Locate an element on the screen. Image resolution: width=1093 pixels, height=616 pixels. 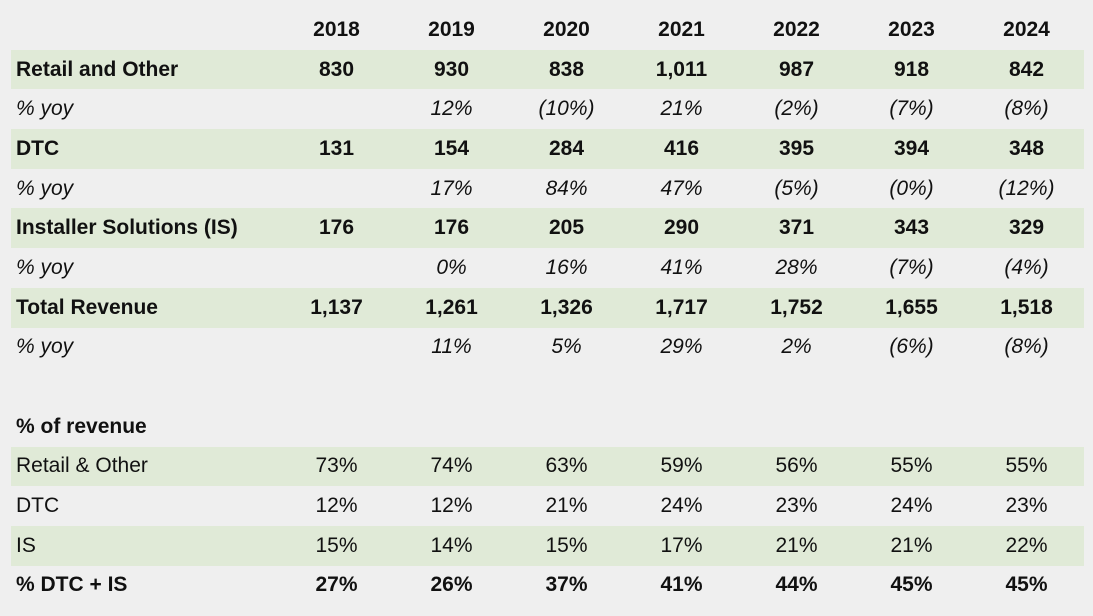
table-row: % yoy 12% (10%) 21% (2%) (7%) (8%) is located at coordinates (547, 109).